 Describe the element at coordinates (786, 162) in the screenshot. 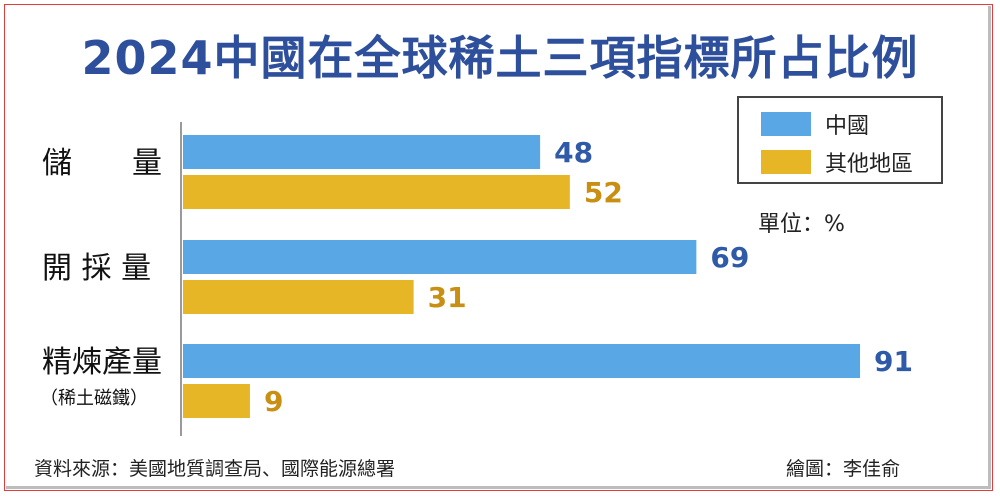

I see `legend-swatch-other` at that location.